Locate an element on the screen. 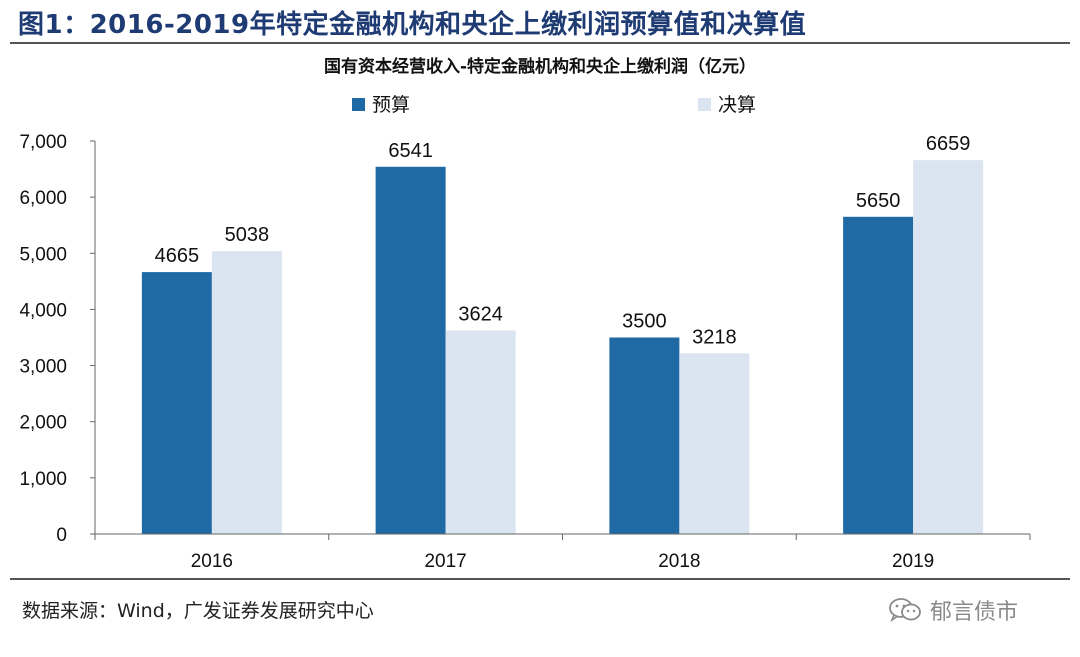  legend-swatch-决算 is located at coordinates (704, 104).